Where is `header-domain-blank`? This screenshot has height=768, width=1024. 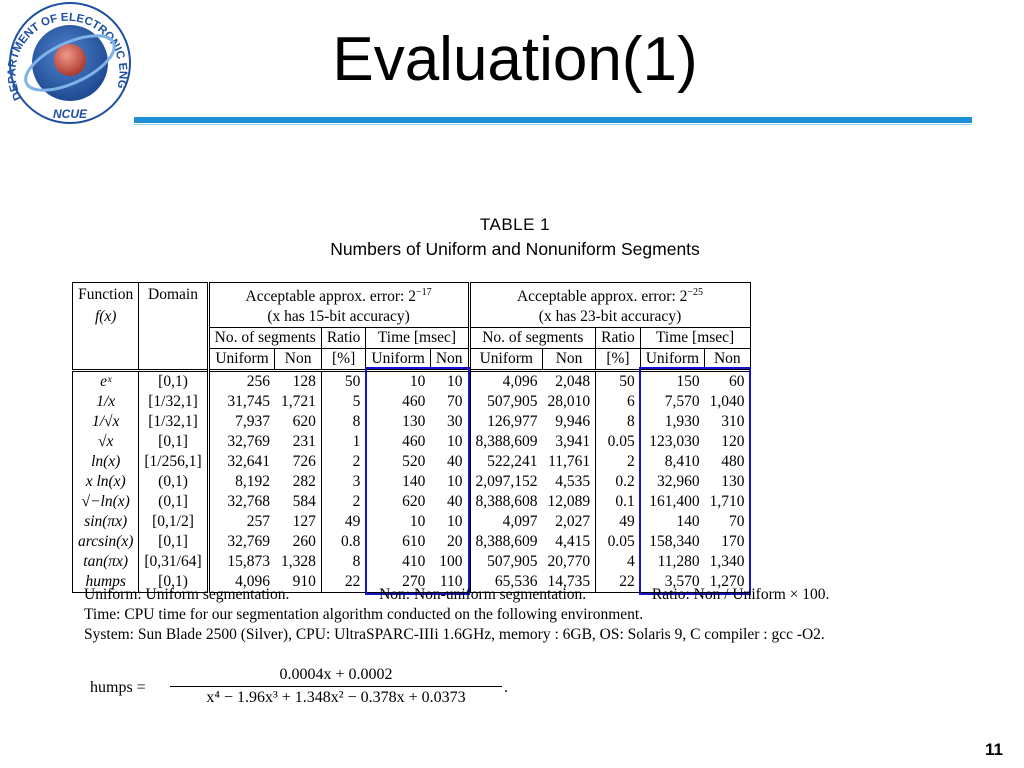
header-domain-blank is located at coordinates (173, 317).